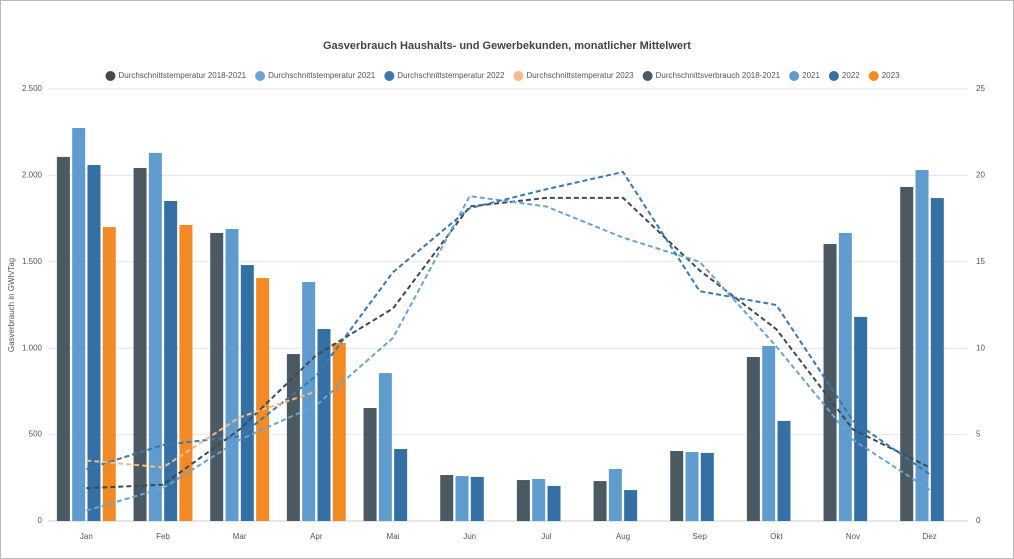 The image size is (1014, 559). I want to click on x-tick-label: Apr, so click(316, 536).